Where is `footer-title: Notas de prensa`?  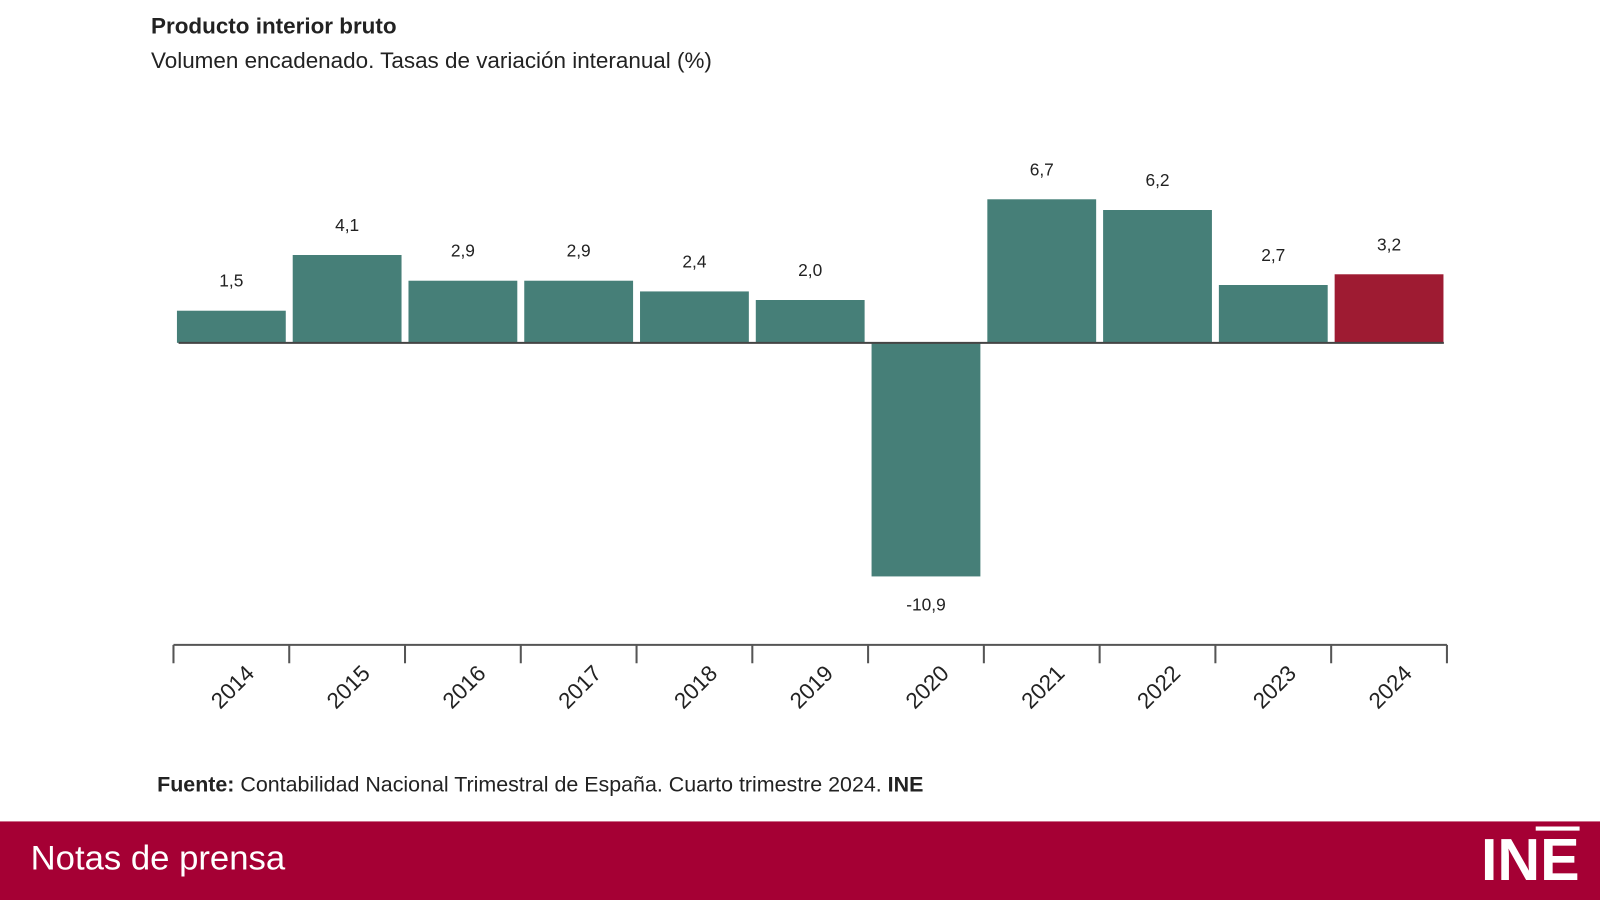 footer-title: Notas de prensa is located at coordinates (158, 858).